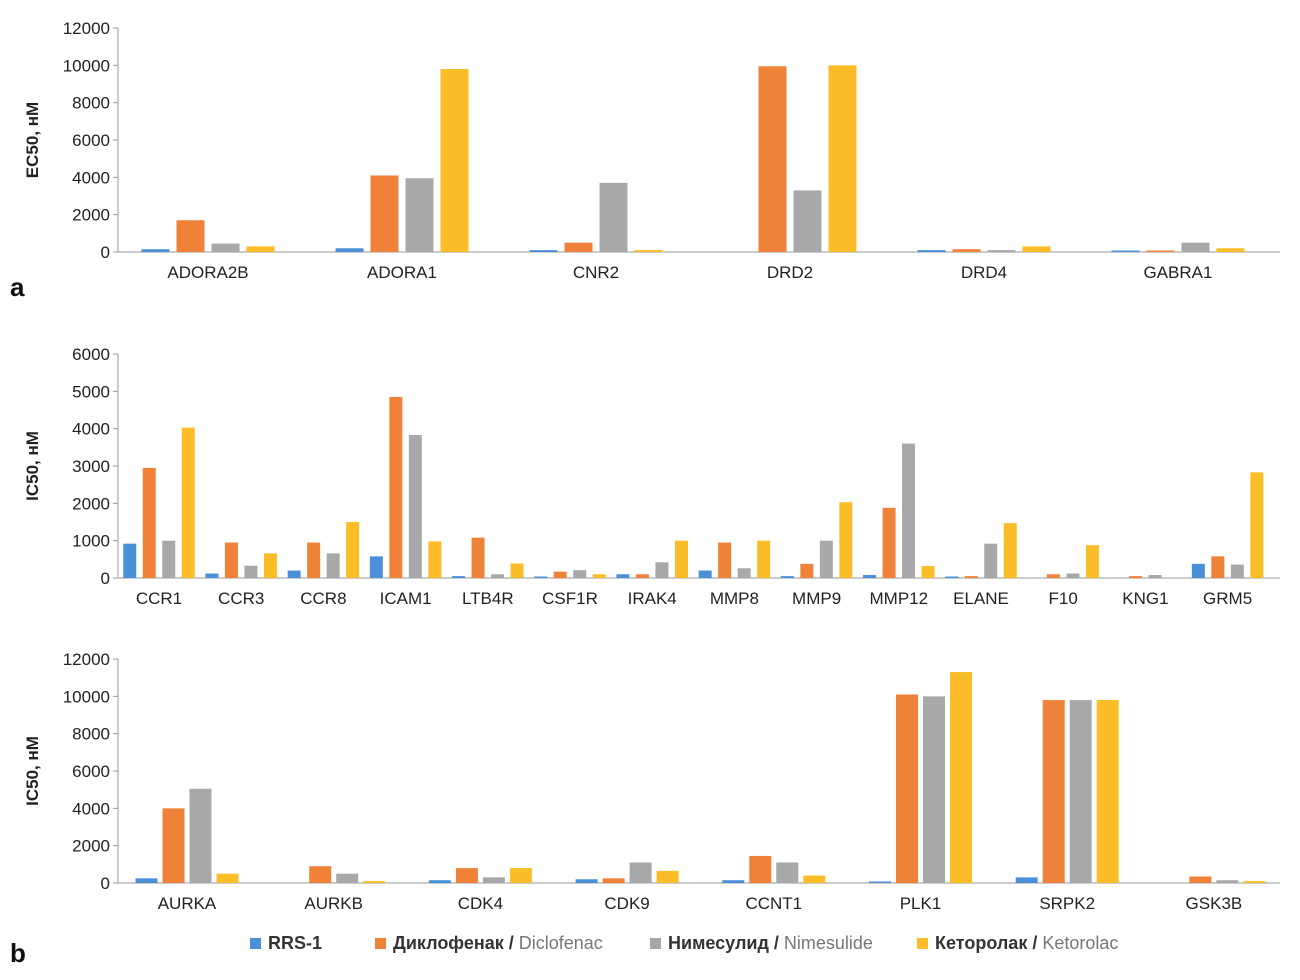 The image size is (1300, 980). What do you see at coordinates (1227, 598) in the screenshot?
I see `x-tick-label: GRM5` at bounding box center [1227, 598].